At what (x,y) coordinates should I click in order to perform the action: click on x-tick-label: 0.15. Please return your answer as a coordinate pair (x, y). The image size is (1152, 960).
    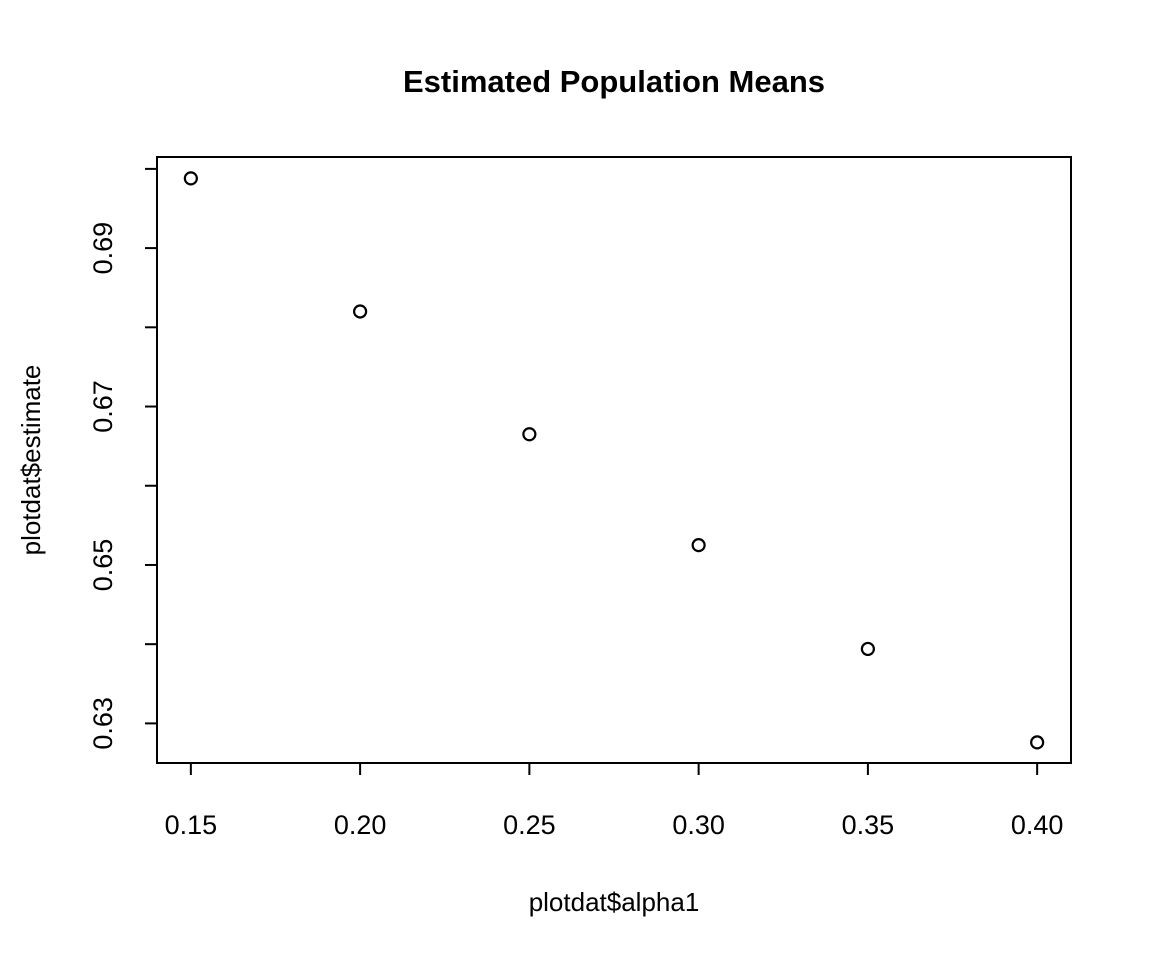
    Looking at the image, I should click on (191, 825).